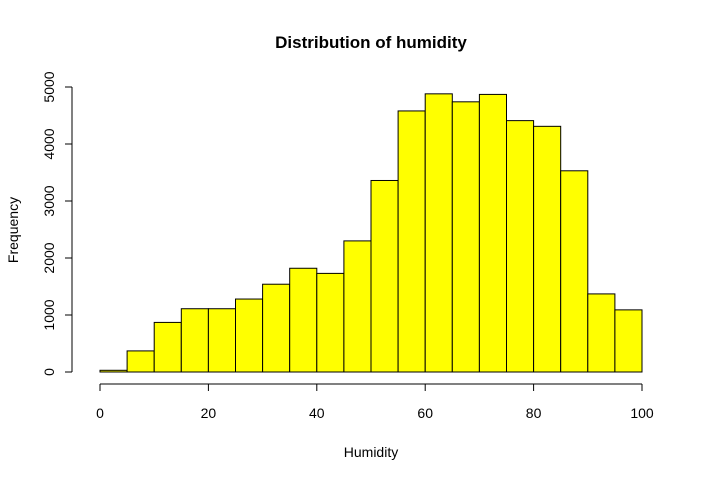 The height and width of the screenshot is (482, 705). Describe the element at coordinates (642, 413) in the screenshot. I see `x-tick-label: 100` at that location.